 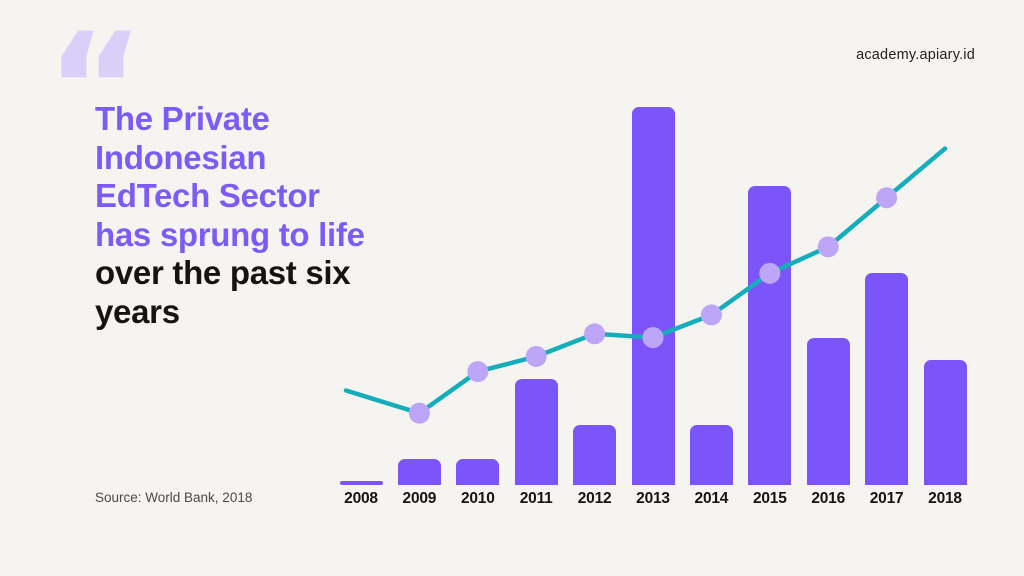 I want to click on x-axis-label-2009: 2009, so click(x=419, y=498).